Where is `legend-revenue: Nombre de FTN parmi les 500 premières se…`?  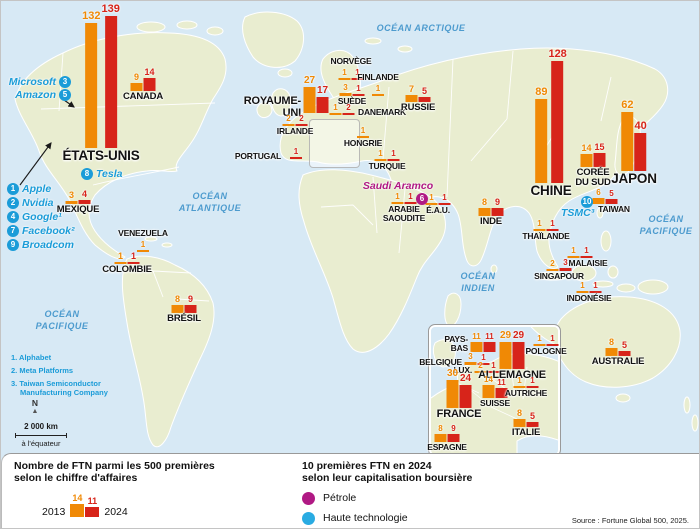
legend-revenue: Nombre de FTN parmi les 500 premières se… is located at coordinates (114, 489).